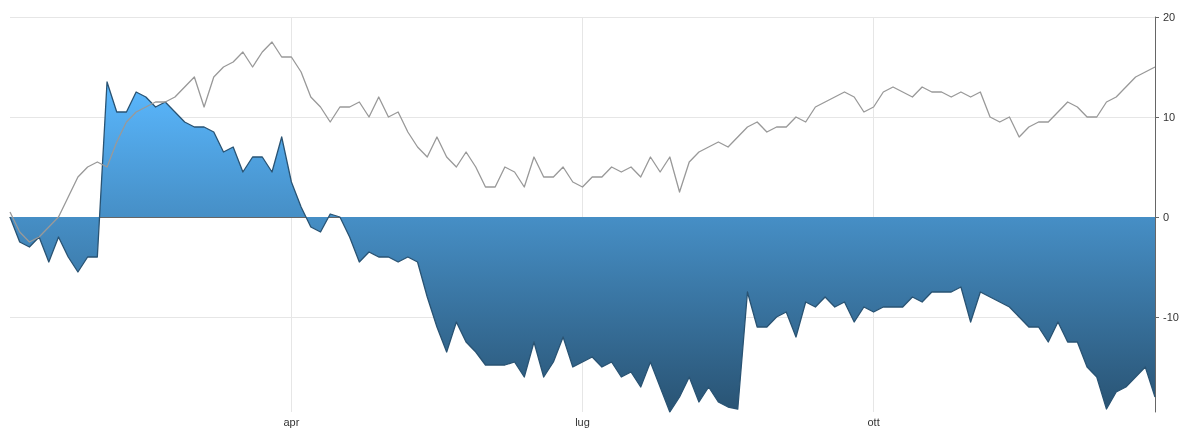  I want to click on x-tick-label: apr, so click(291, 421).